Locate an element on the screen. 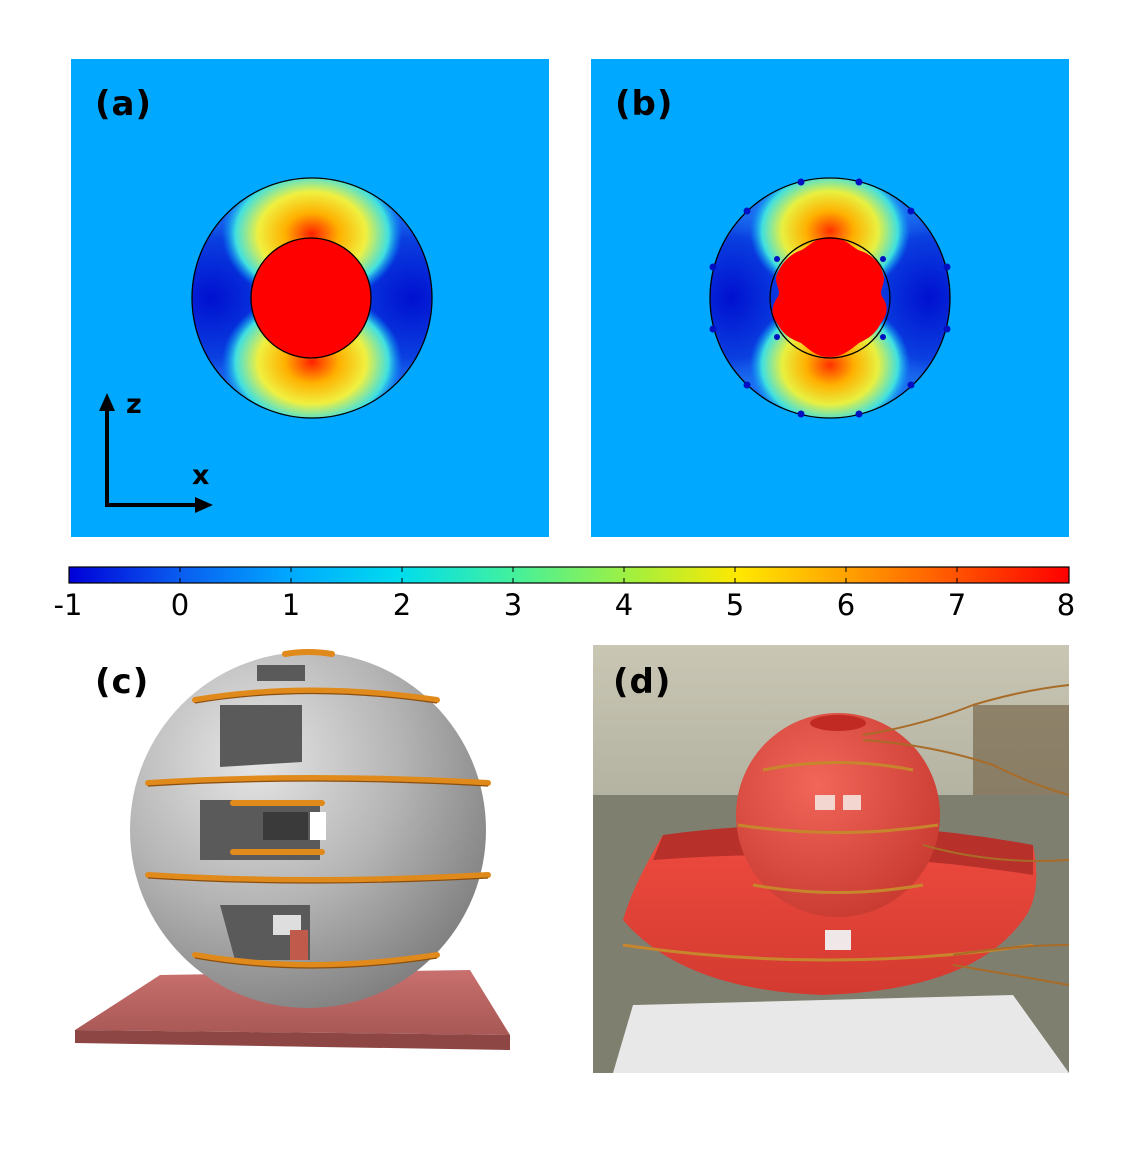 Image resolution: width=1144 pixels, height=1152 pixels. panel-label-d: (d) is located at coordinates (642, 682).